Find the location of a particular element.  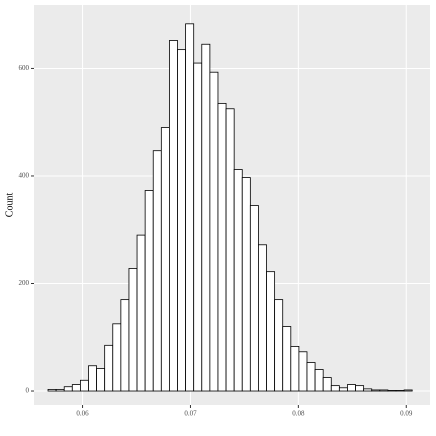

x-tick-label: 0.06 is located at coordinates (82, 414).